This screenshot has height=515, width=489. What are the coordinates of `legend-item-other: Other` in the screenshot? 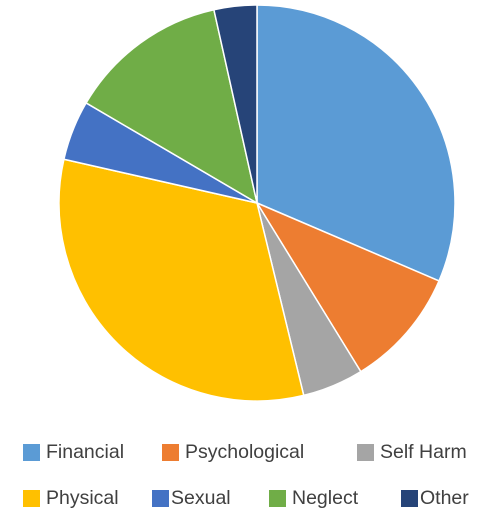 It's located at (435, 498).